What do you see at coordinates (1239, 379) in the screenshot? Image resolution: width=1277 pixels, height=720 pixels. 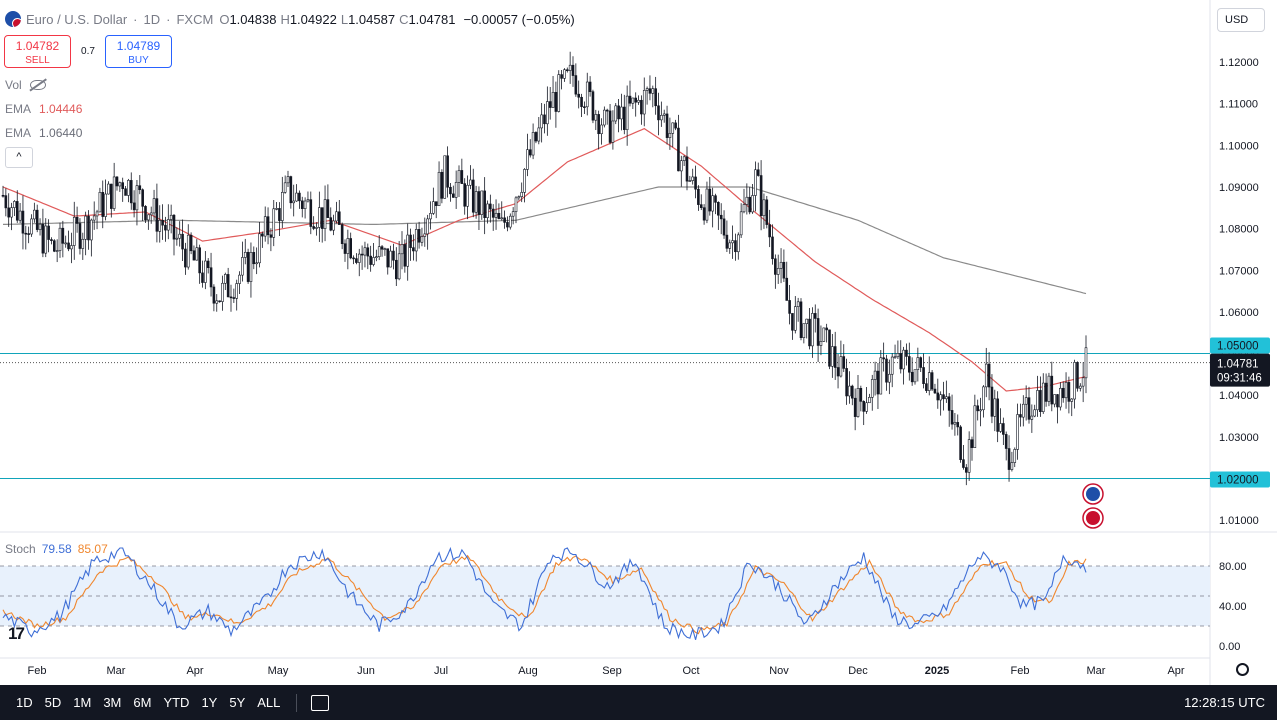 I see `countdown-tag-text: 09:31:46` at bounding box center [1239, 379].